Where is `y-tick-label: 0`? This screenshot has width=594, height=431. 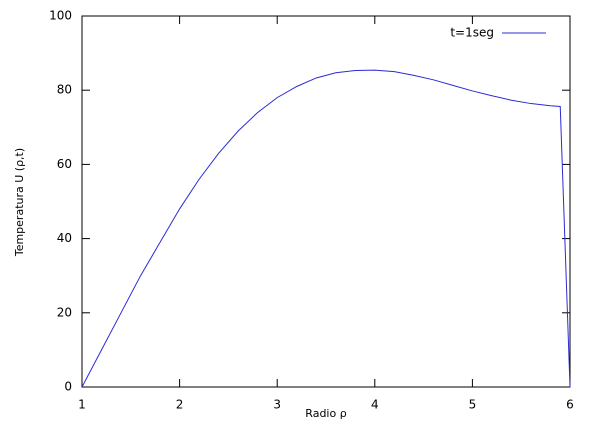 y-tick-label: 0 is located at coordinates (68, 387).